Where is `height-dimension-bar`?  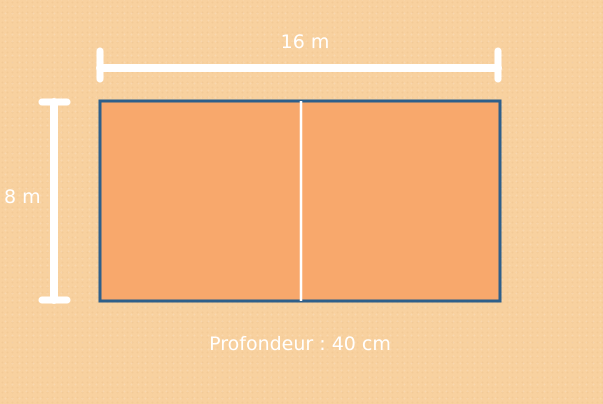
height-dimension-bar is located at coordinates (54, 201).